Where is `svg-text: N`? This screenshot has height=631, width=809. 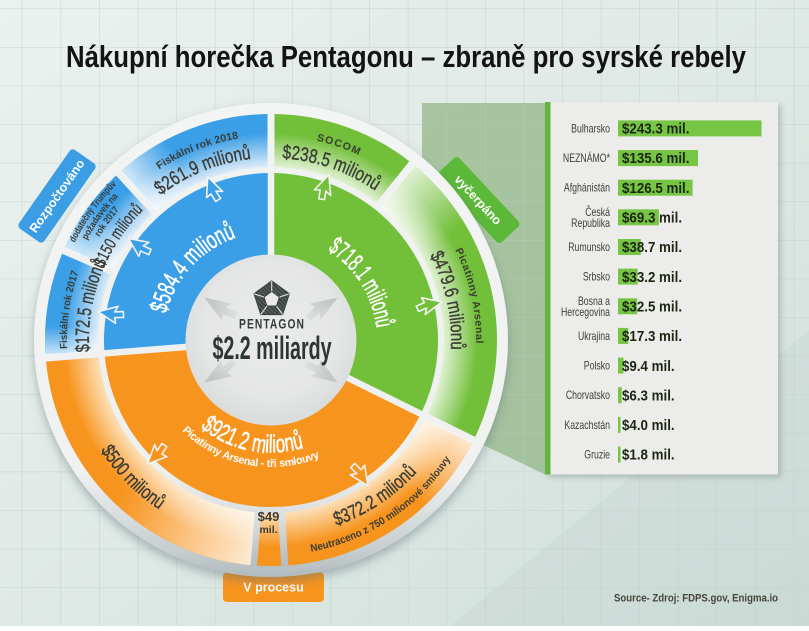
svg-text: N is located at coordinates (314, 548).